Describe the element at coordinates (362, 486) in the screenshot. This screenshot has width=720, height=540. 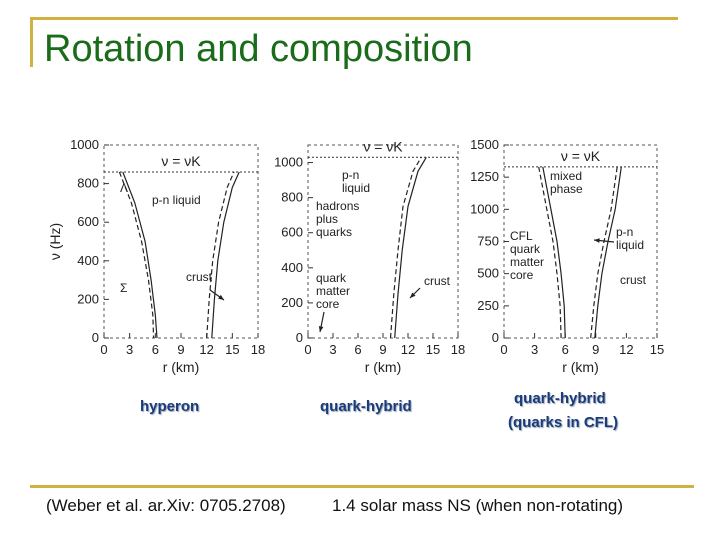
I see `bottom-accent-line` at that location.